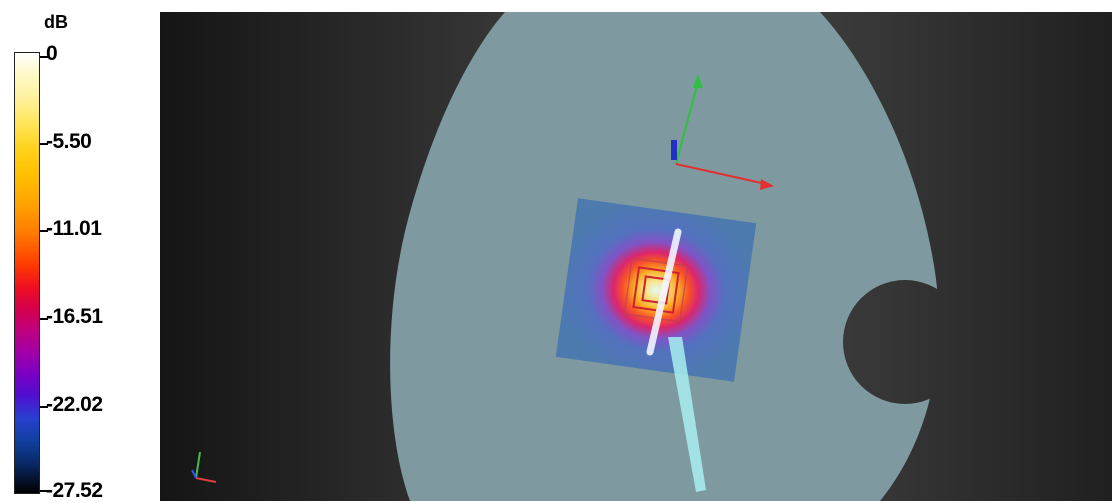 Image resolution: width=1112 pixels, height=503 pixels. I want to click on viewport-top-strip, so click(636, 6).